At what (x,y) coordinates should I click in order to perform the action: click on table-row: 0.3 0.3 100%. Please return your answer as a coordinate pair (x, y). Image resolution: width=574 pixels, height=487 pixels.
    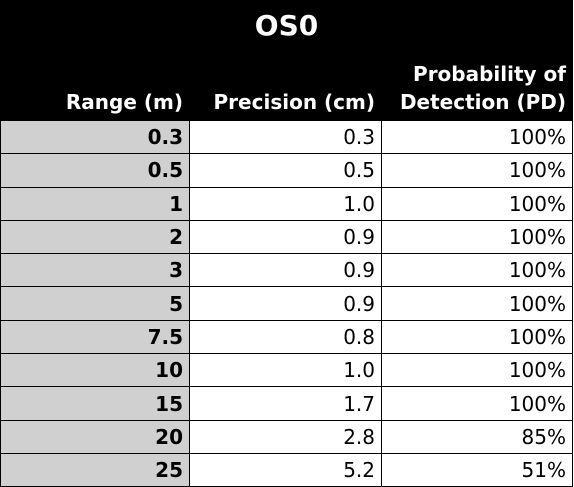
    Looking at the image, I should click on (286, 137).